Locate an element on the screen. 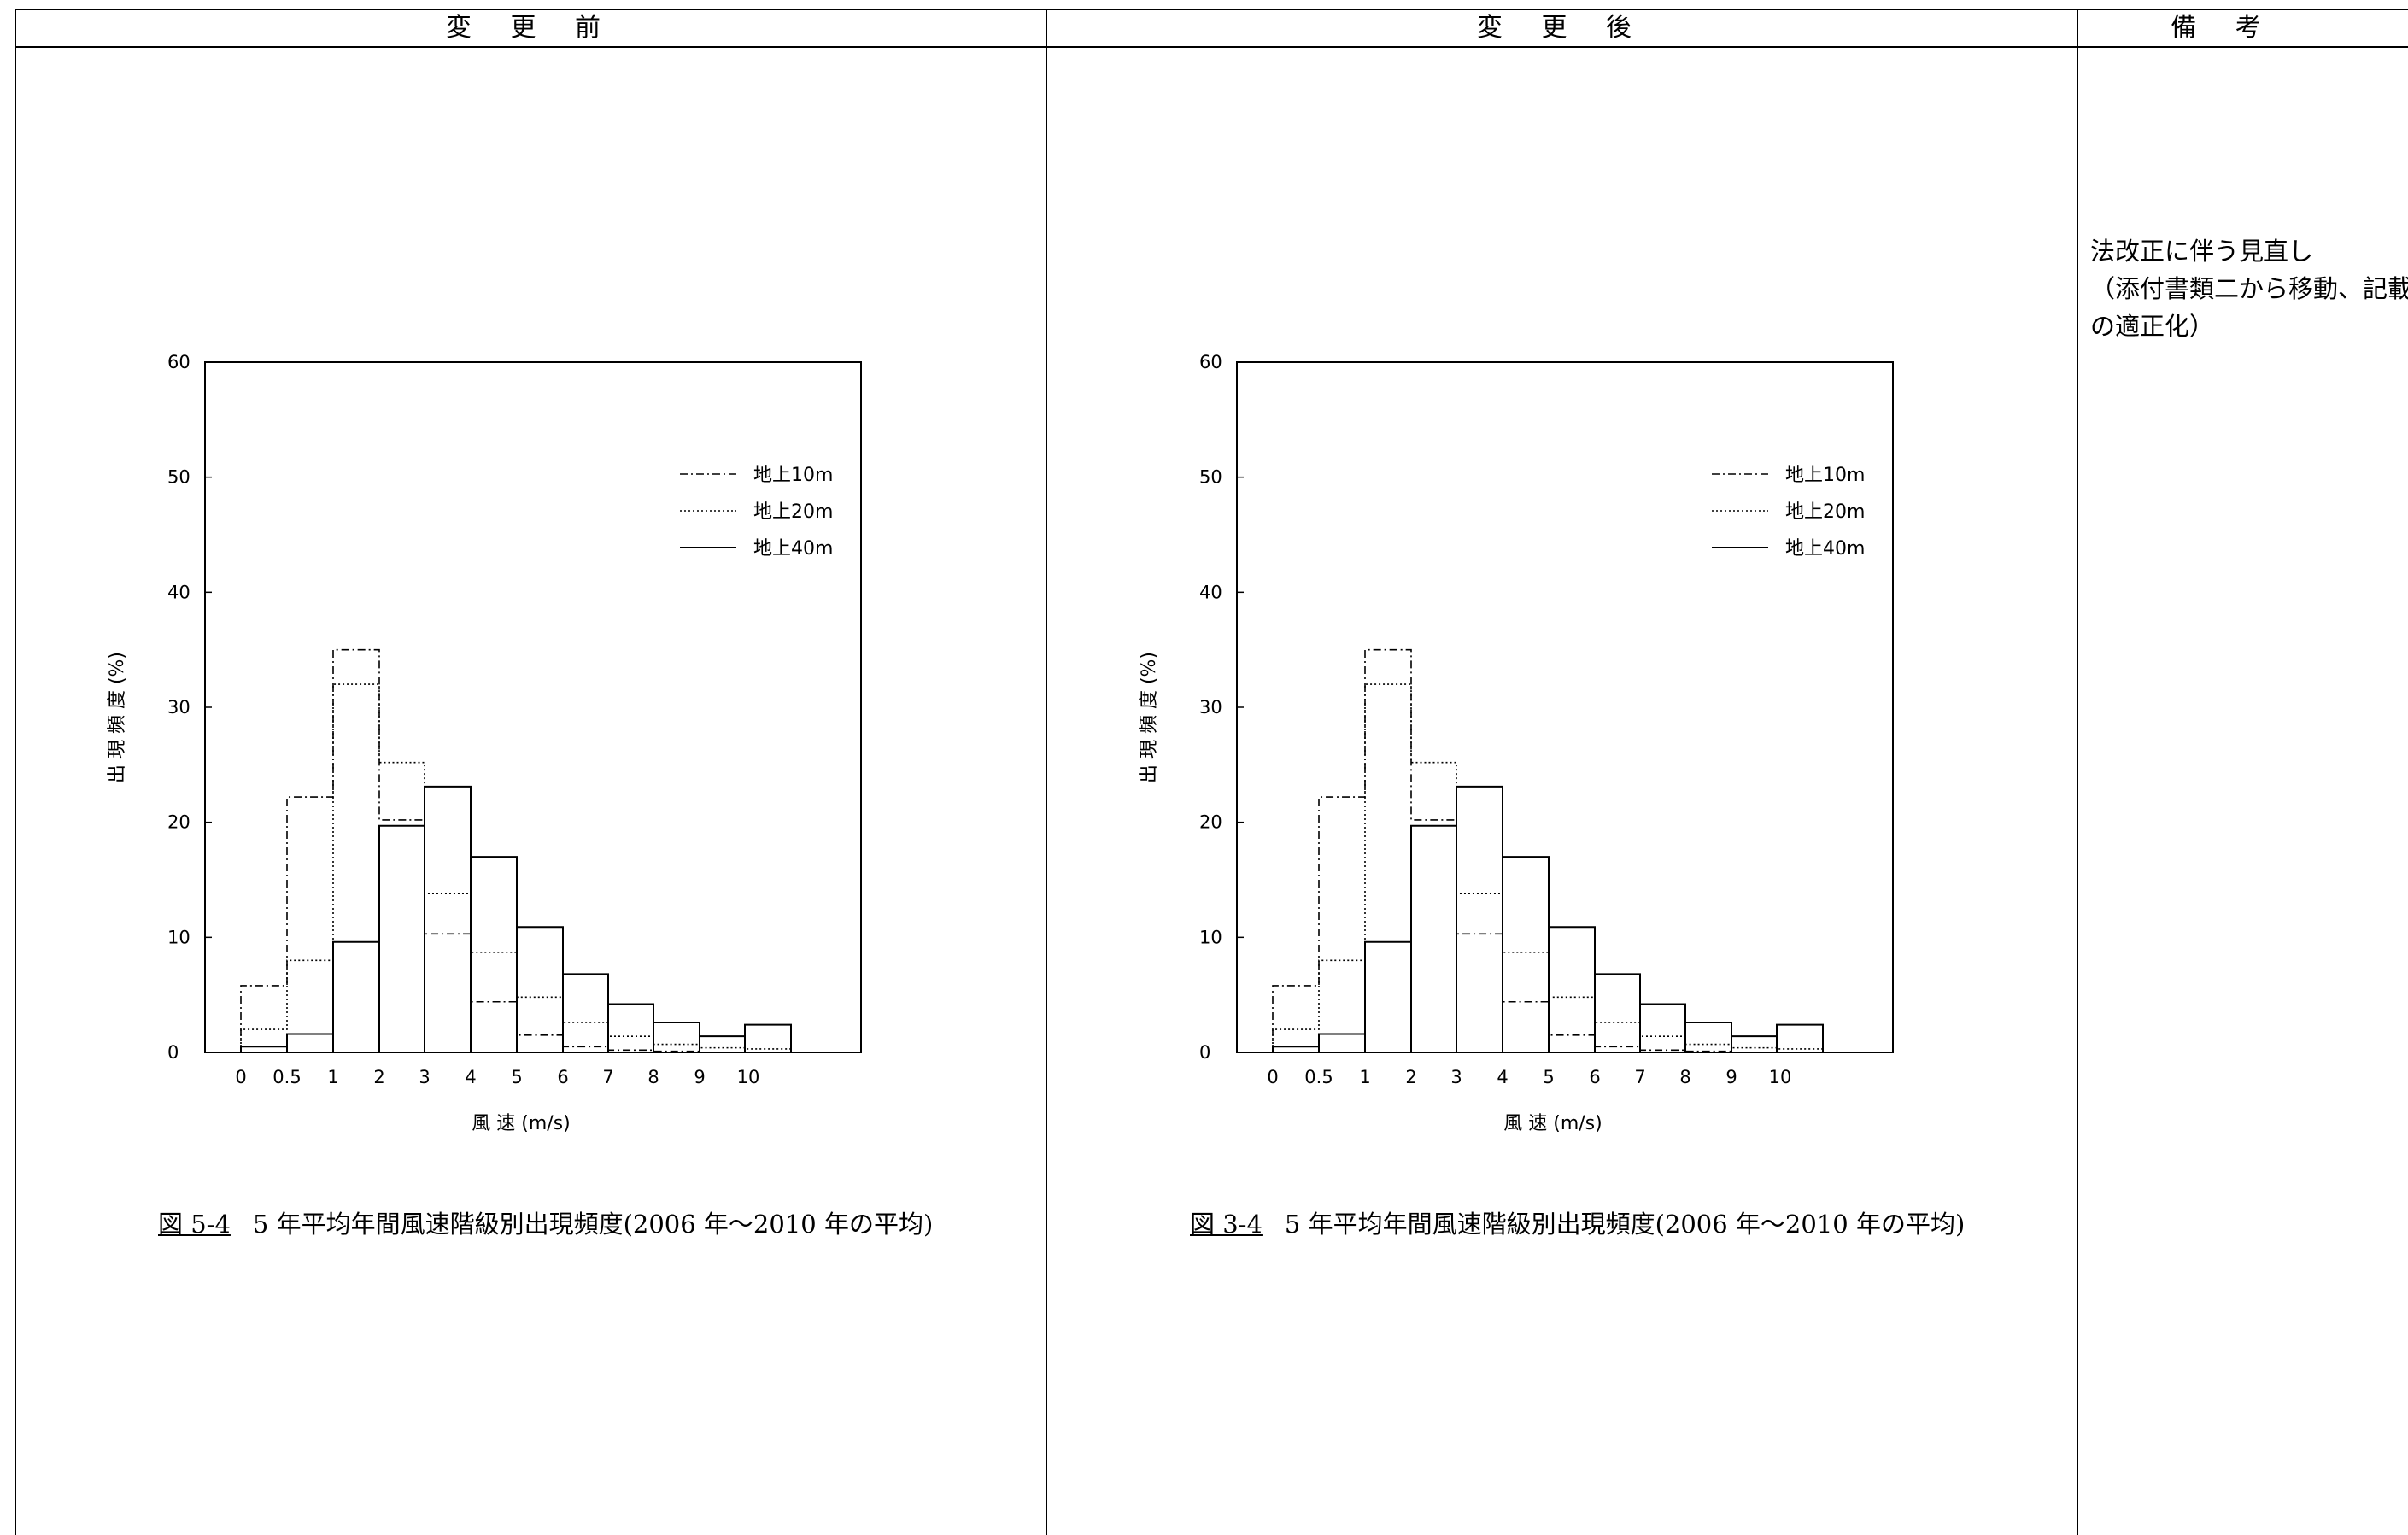 This screenshot has height=1535, width=2408. header-after: 変 更 後 is located at coordinates (1562, 28).